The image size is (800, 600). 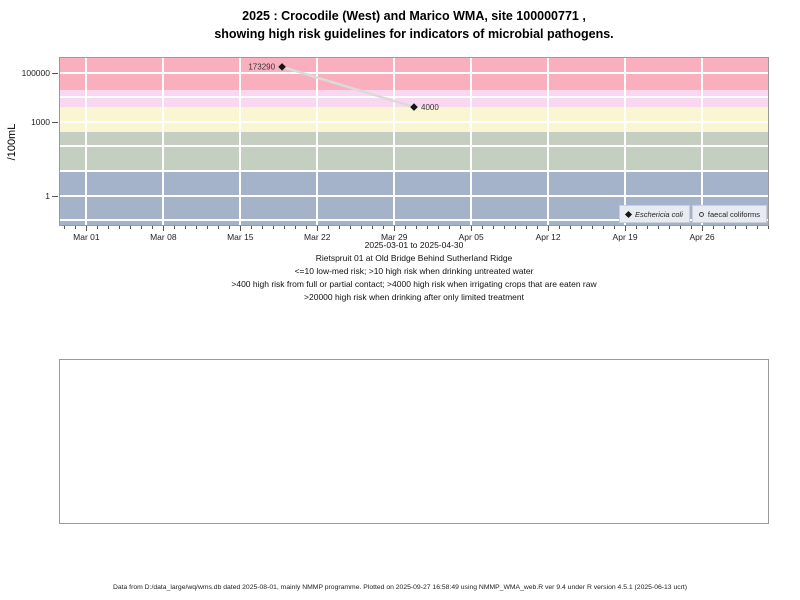 What do you see at coordinates (702, 237) in the screenshot?
I see `x-tick-label: Apr 26` at bounding box center [702, 237].